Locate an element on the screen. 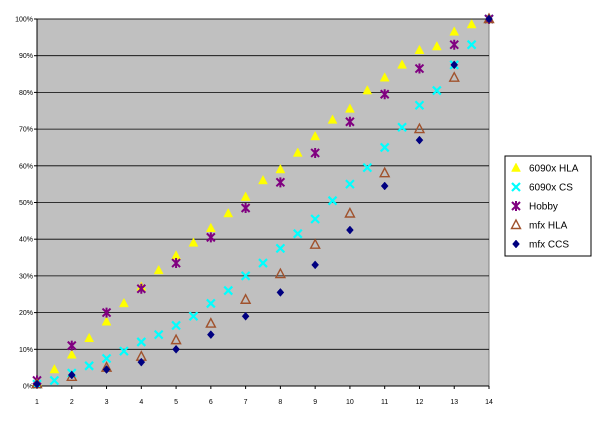 Image resolution: width=595 pixels, height=425 pixels. y-tick-label: 60% is located at coordinates (26, 166).